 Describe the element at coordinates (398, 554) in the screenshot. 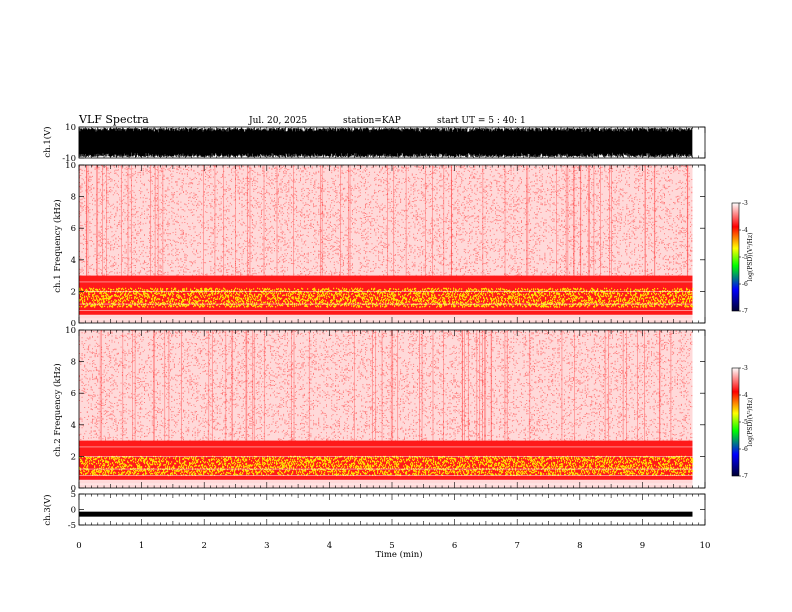

I see `x-axis-label: Time (min)` at that location.